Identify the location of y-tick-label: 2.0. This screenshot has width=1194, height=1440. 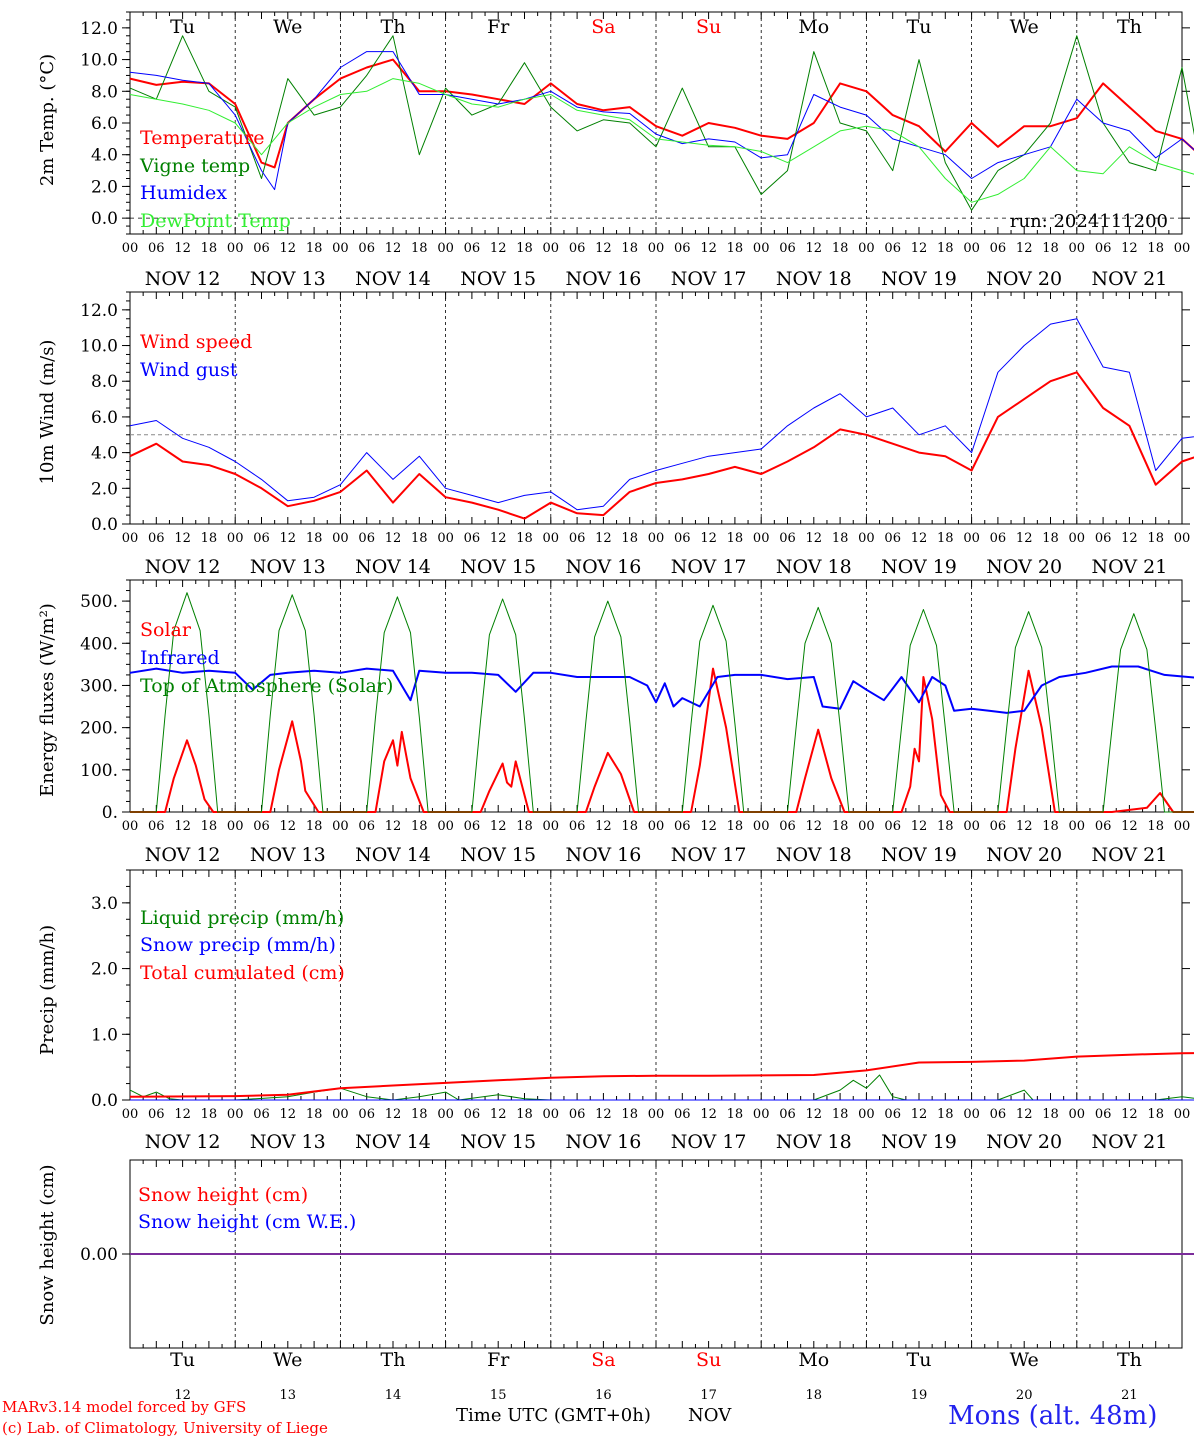
(104, 970).